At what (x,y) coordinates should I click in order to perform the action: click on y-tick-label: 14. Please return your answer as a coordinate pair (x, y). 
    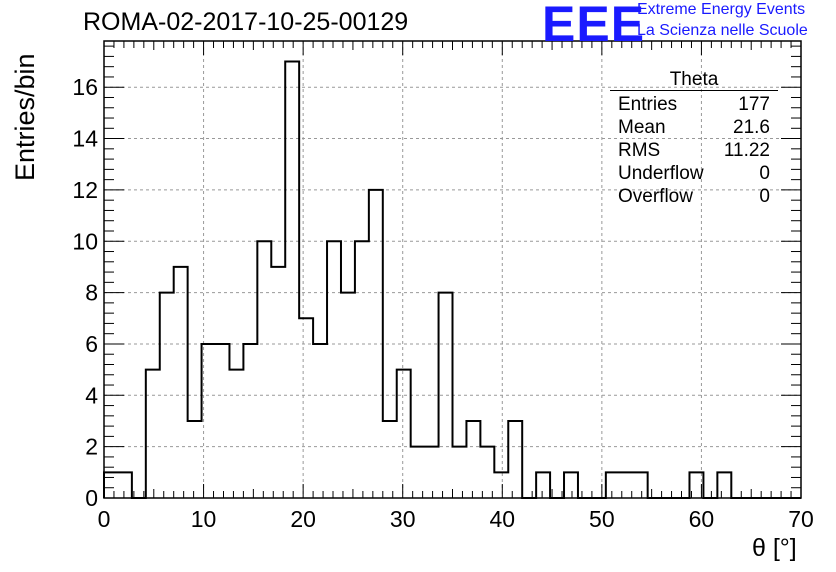
    Looking at the image, I should click on (85, 139).